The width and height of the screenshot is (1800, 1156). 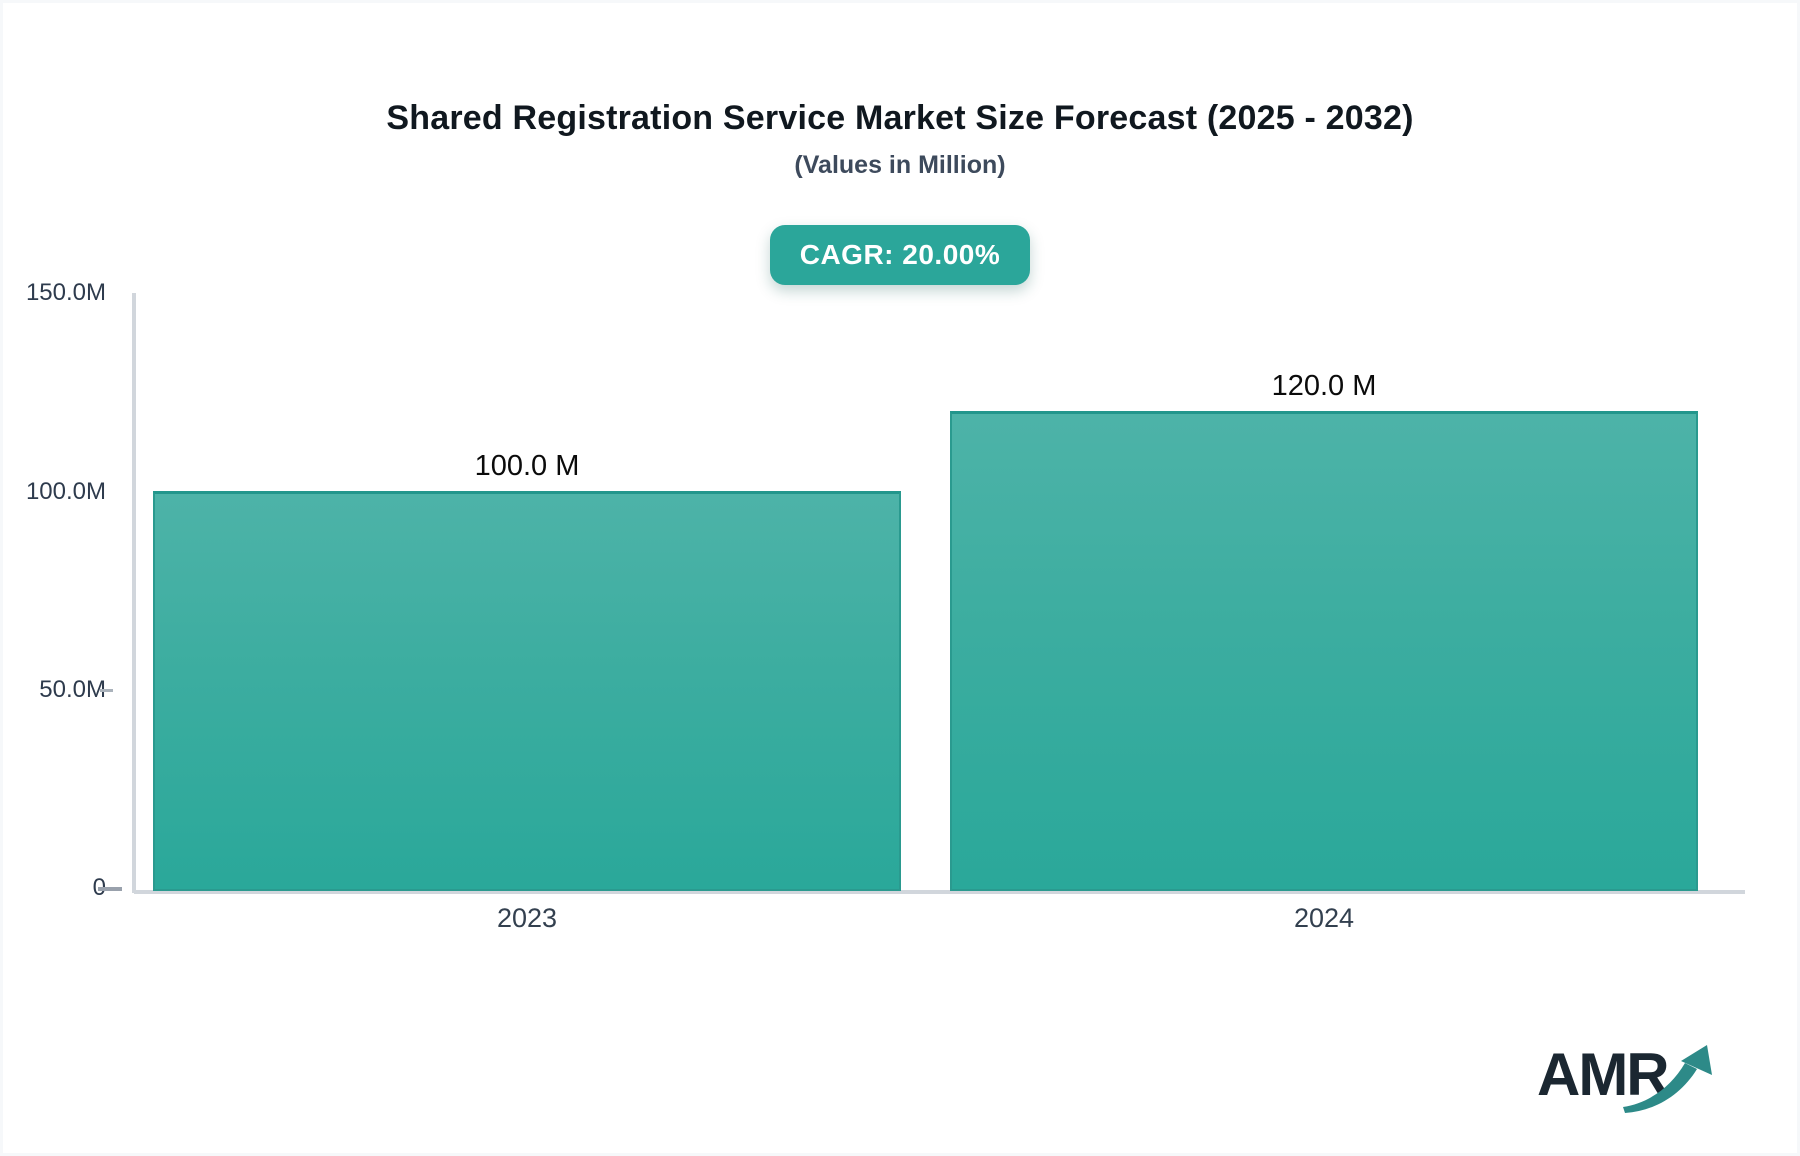 What do you see at coordinates (939, 892) in the screenshot?
I see `x-axis-line` at bounding box center [939, 892].